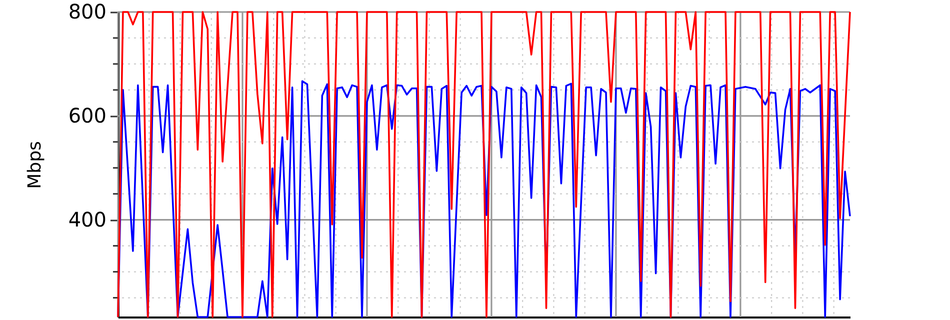 The width and height of the screenshot is (950, 320). Describe the element at coordinates (87, 219) in the screenshot. I see `y-tick-label: 400` at that location.